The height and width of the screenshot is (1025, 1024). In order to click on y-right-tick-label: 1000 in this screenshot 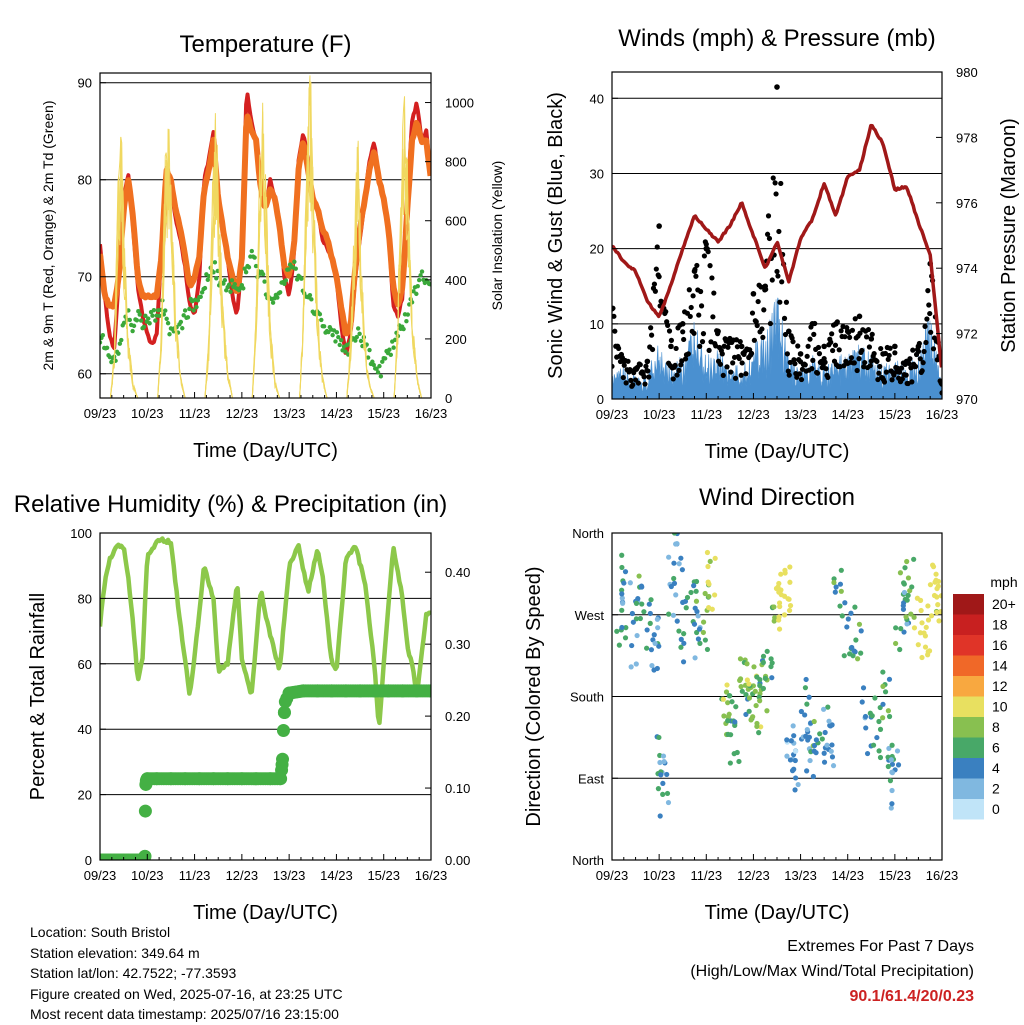, I will do `click(459, 103)`.